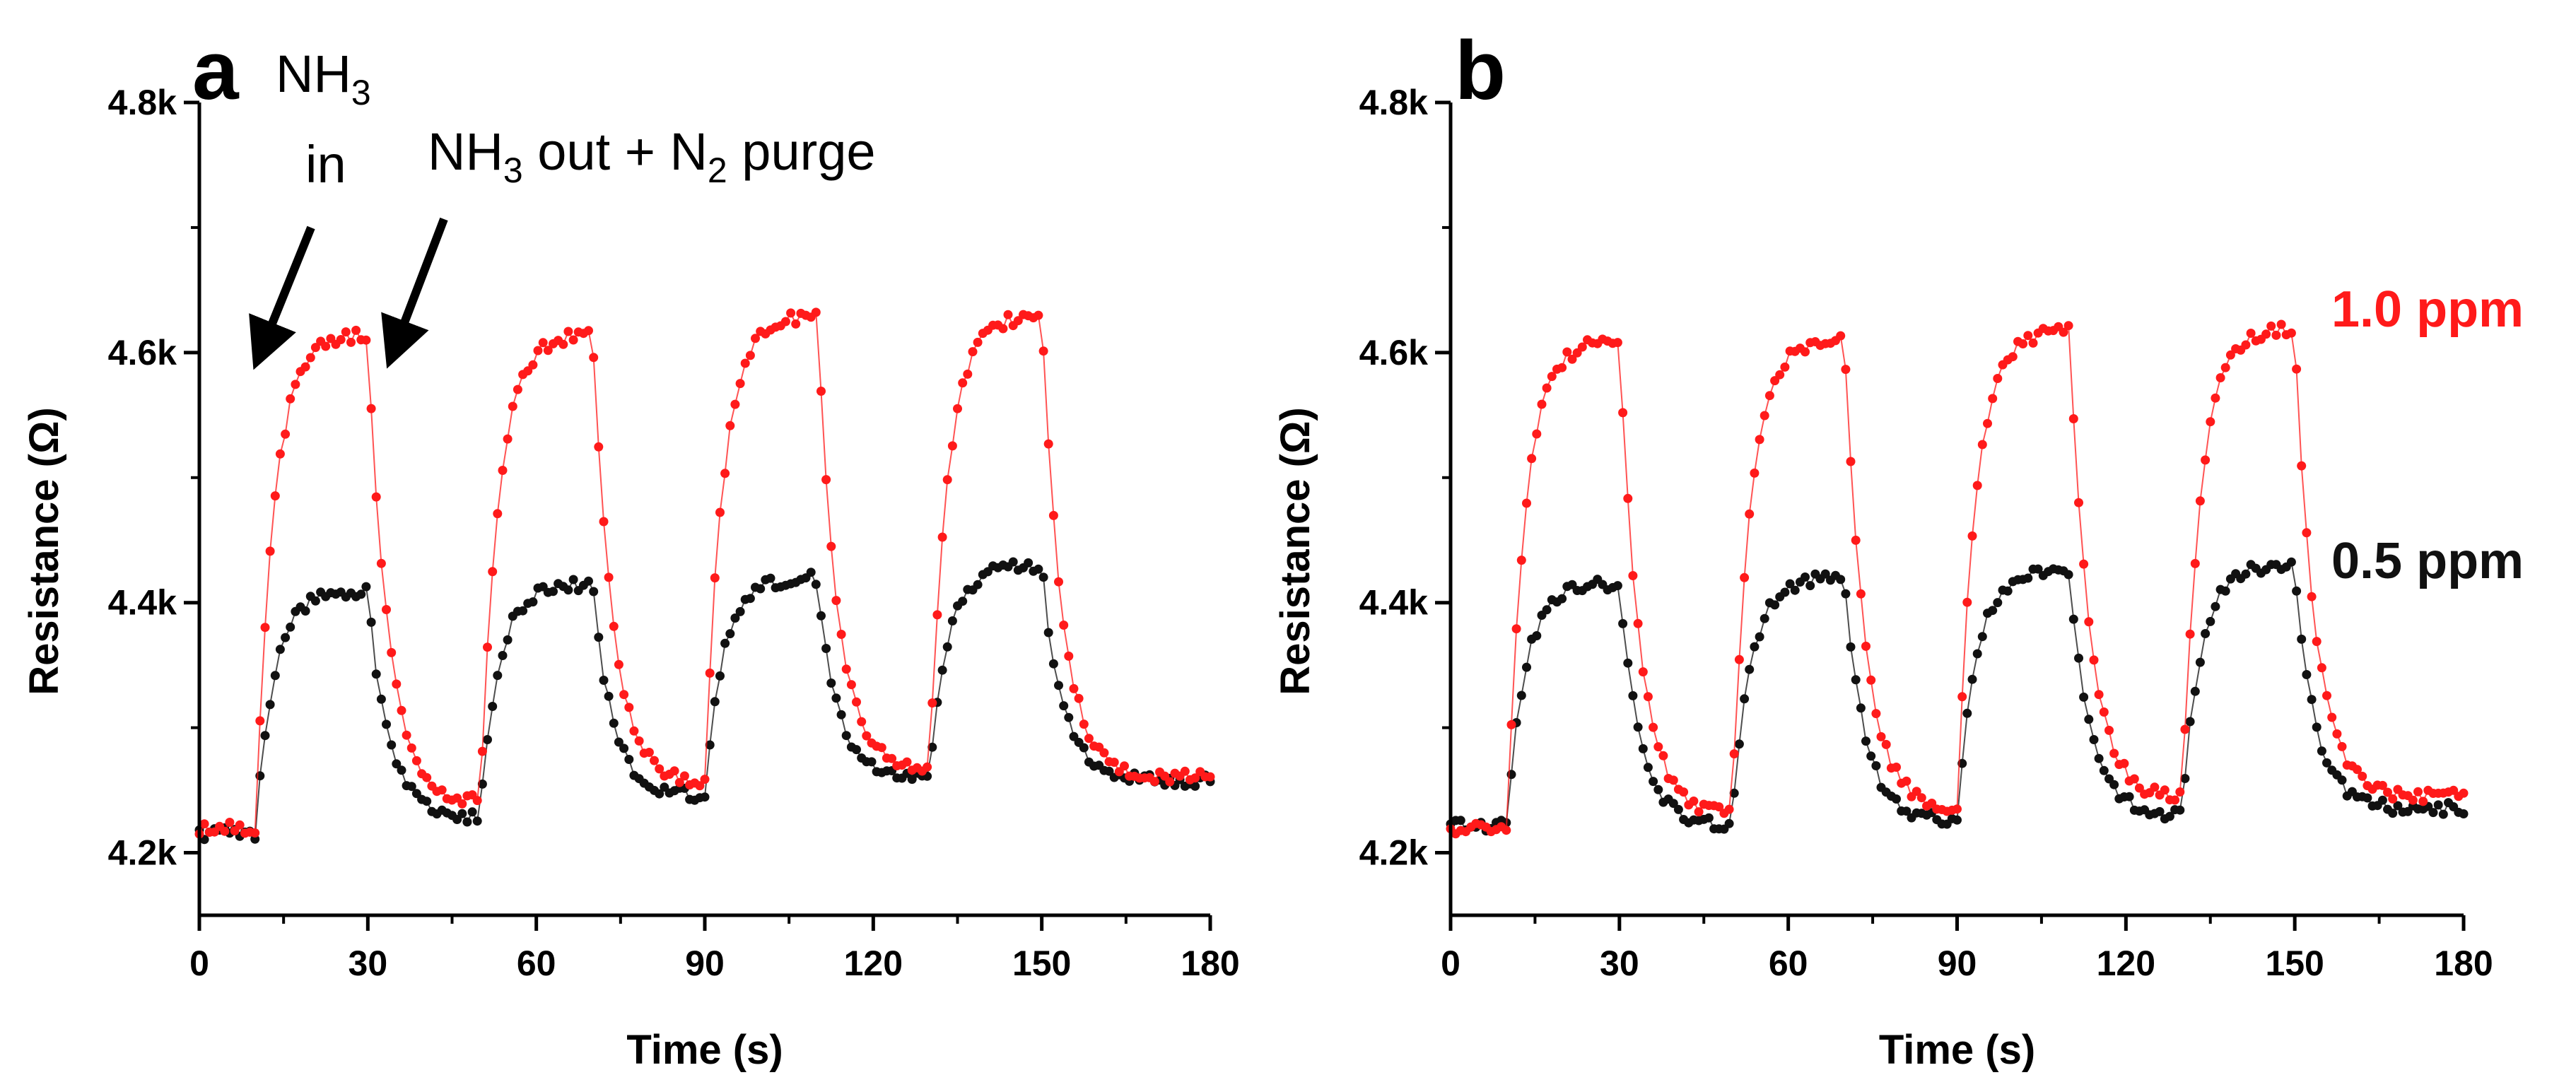  Describe the element at coordinates (1394, 103) in the screenshot. I see `y-tick-label-b: 4.8k` at that location.